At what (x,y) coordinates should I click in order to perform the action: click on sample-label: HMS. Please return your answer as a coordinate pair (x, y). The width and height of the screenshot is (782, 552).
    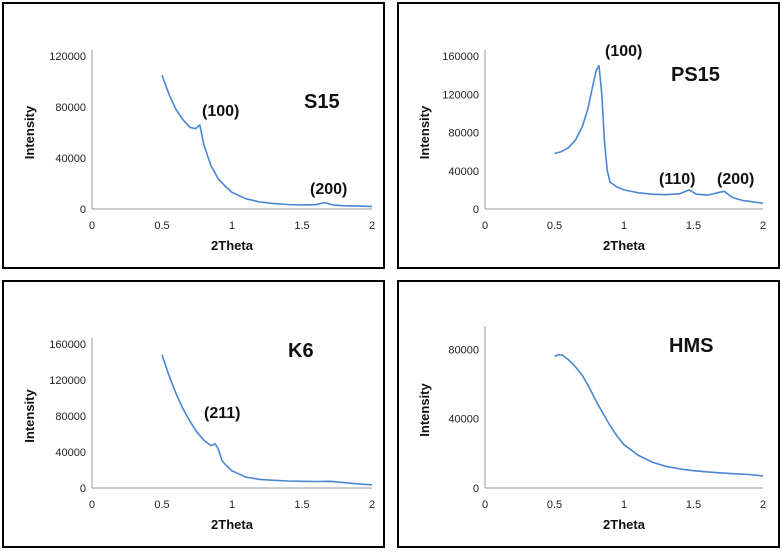
    Looking at the image, I should click on (691, 346).